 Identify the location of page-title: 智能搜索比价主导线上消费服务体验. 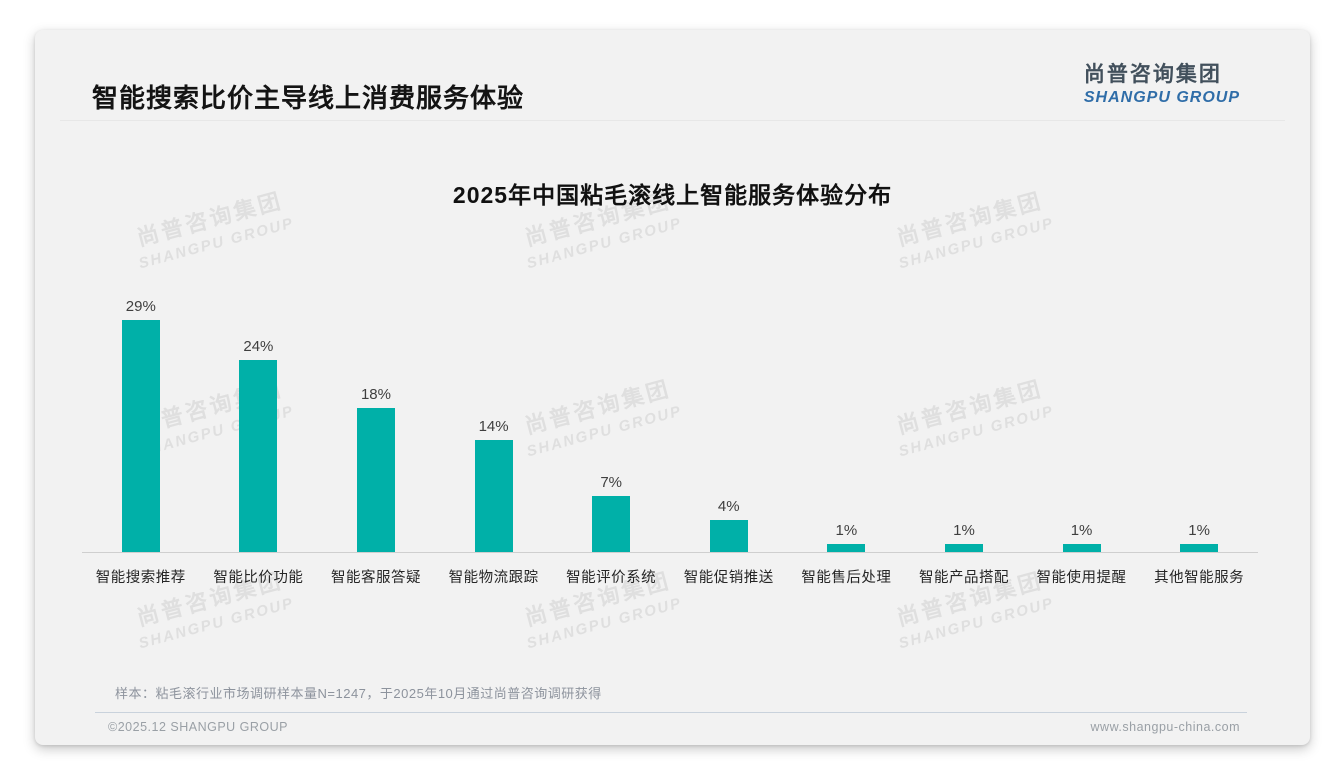
(308, 98).